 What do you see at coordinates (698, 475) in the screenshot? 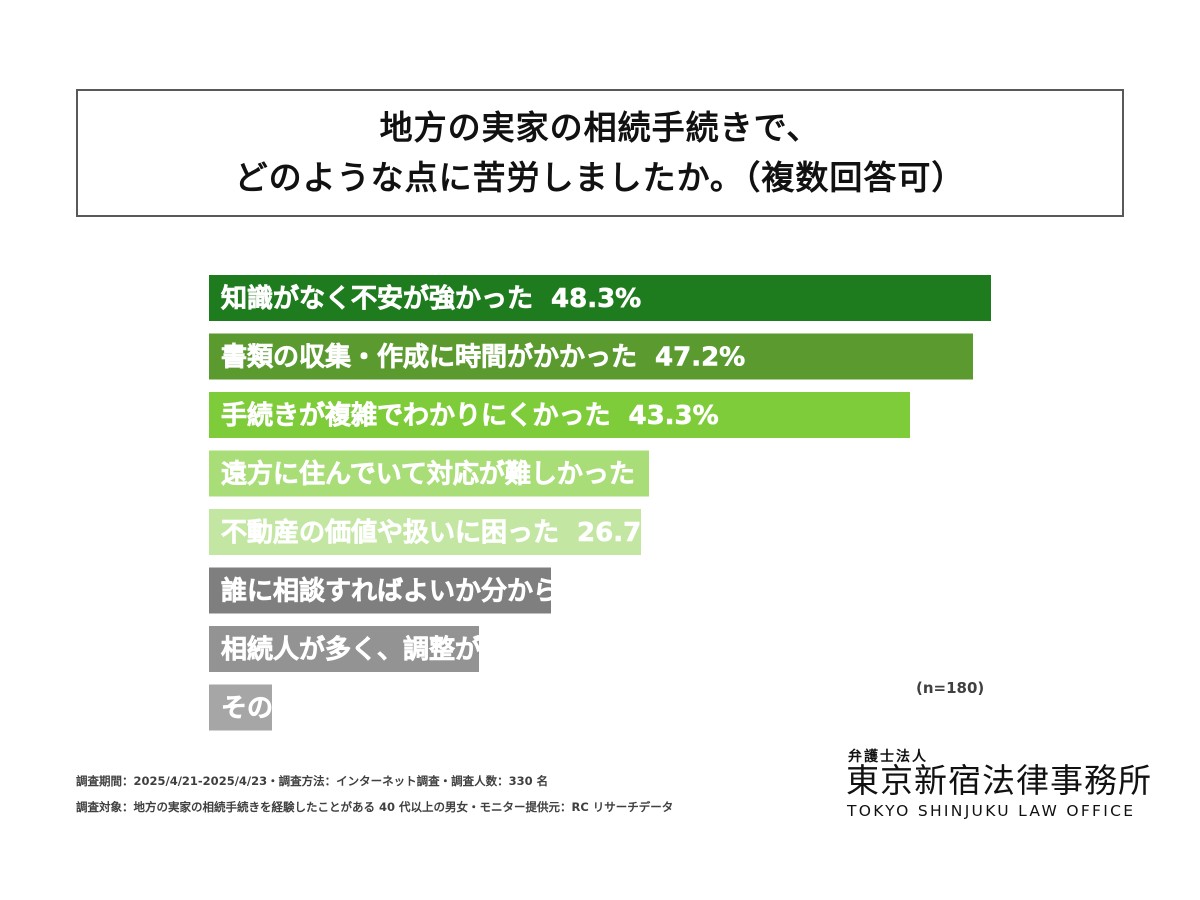
I see `value-label: 27.2%` at bounding box center [698, 475].